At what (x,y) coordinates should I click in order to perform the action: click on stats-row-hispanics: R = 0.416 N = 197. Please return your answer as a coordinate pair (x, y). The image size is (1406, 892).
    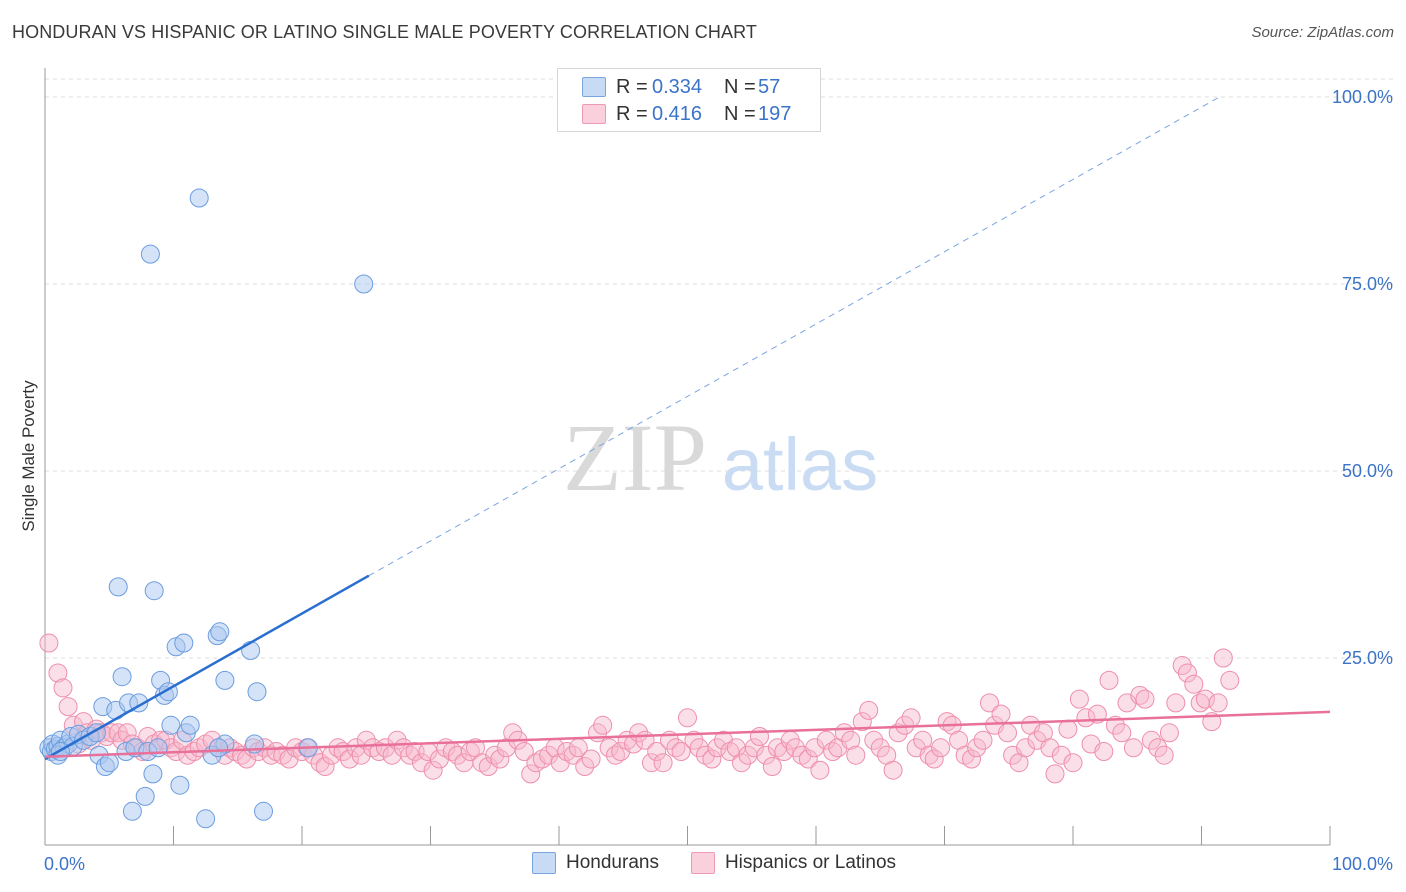
    Looking at the image, I should click on (686, 114).